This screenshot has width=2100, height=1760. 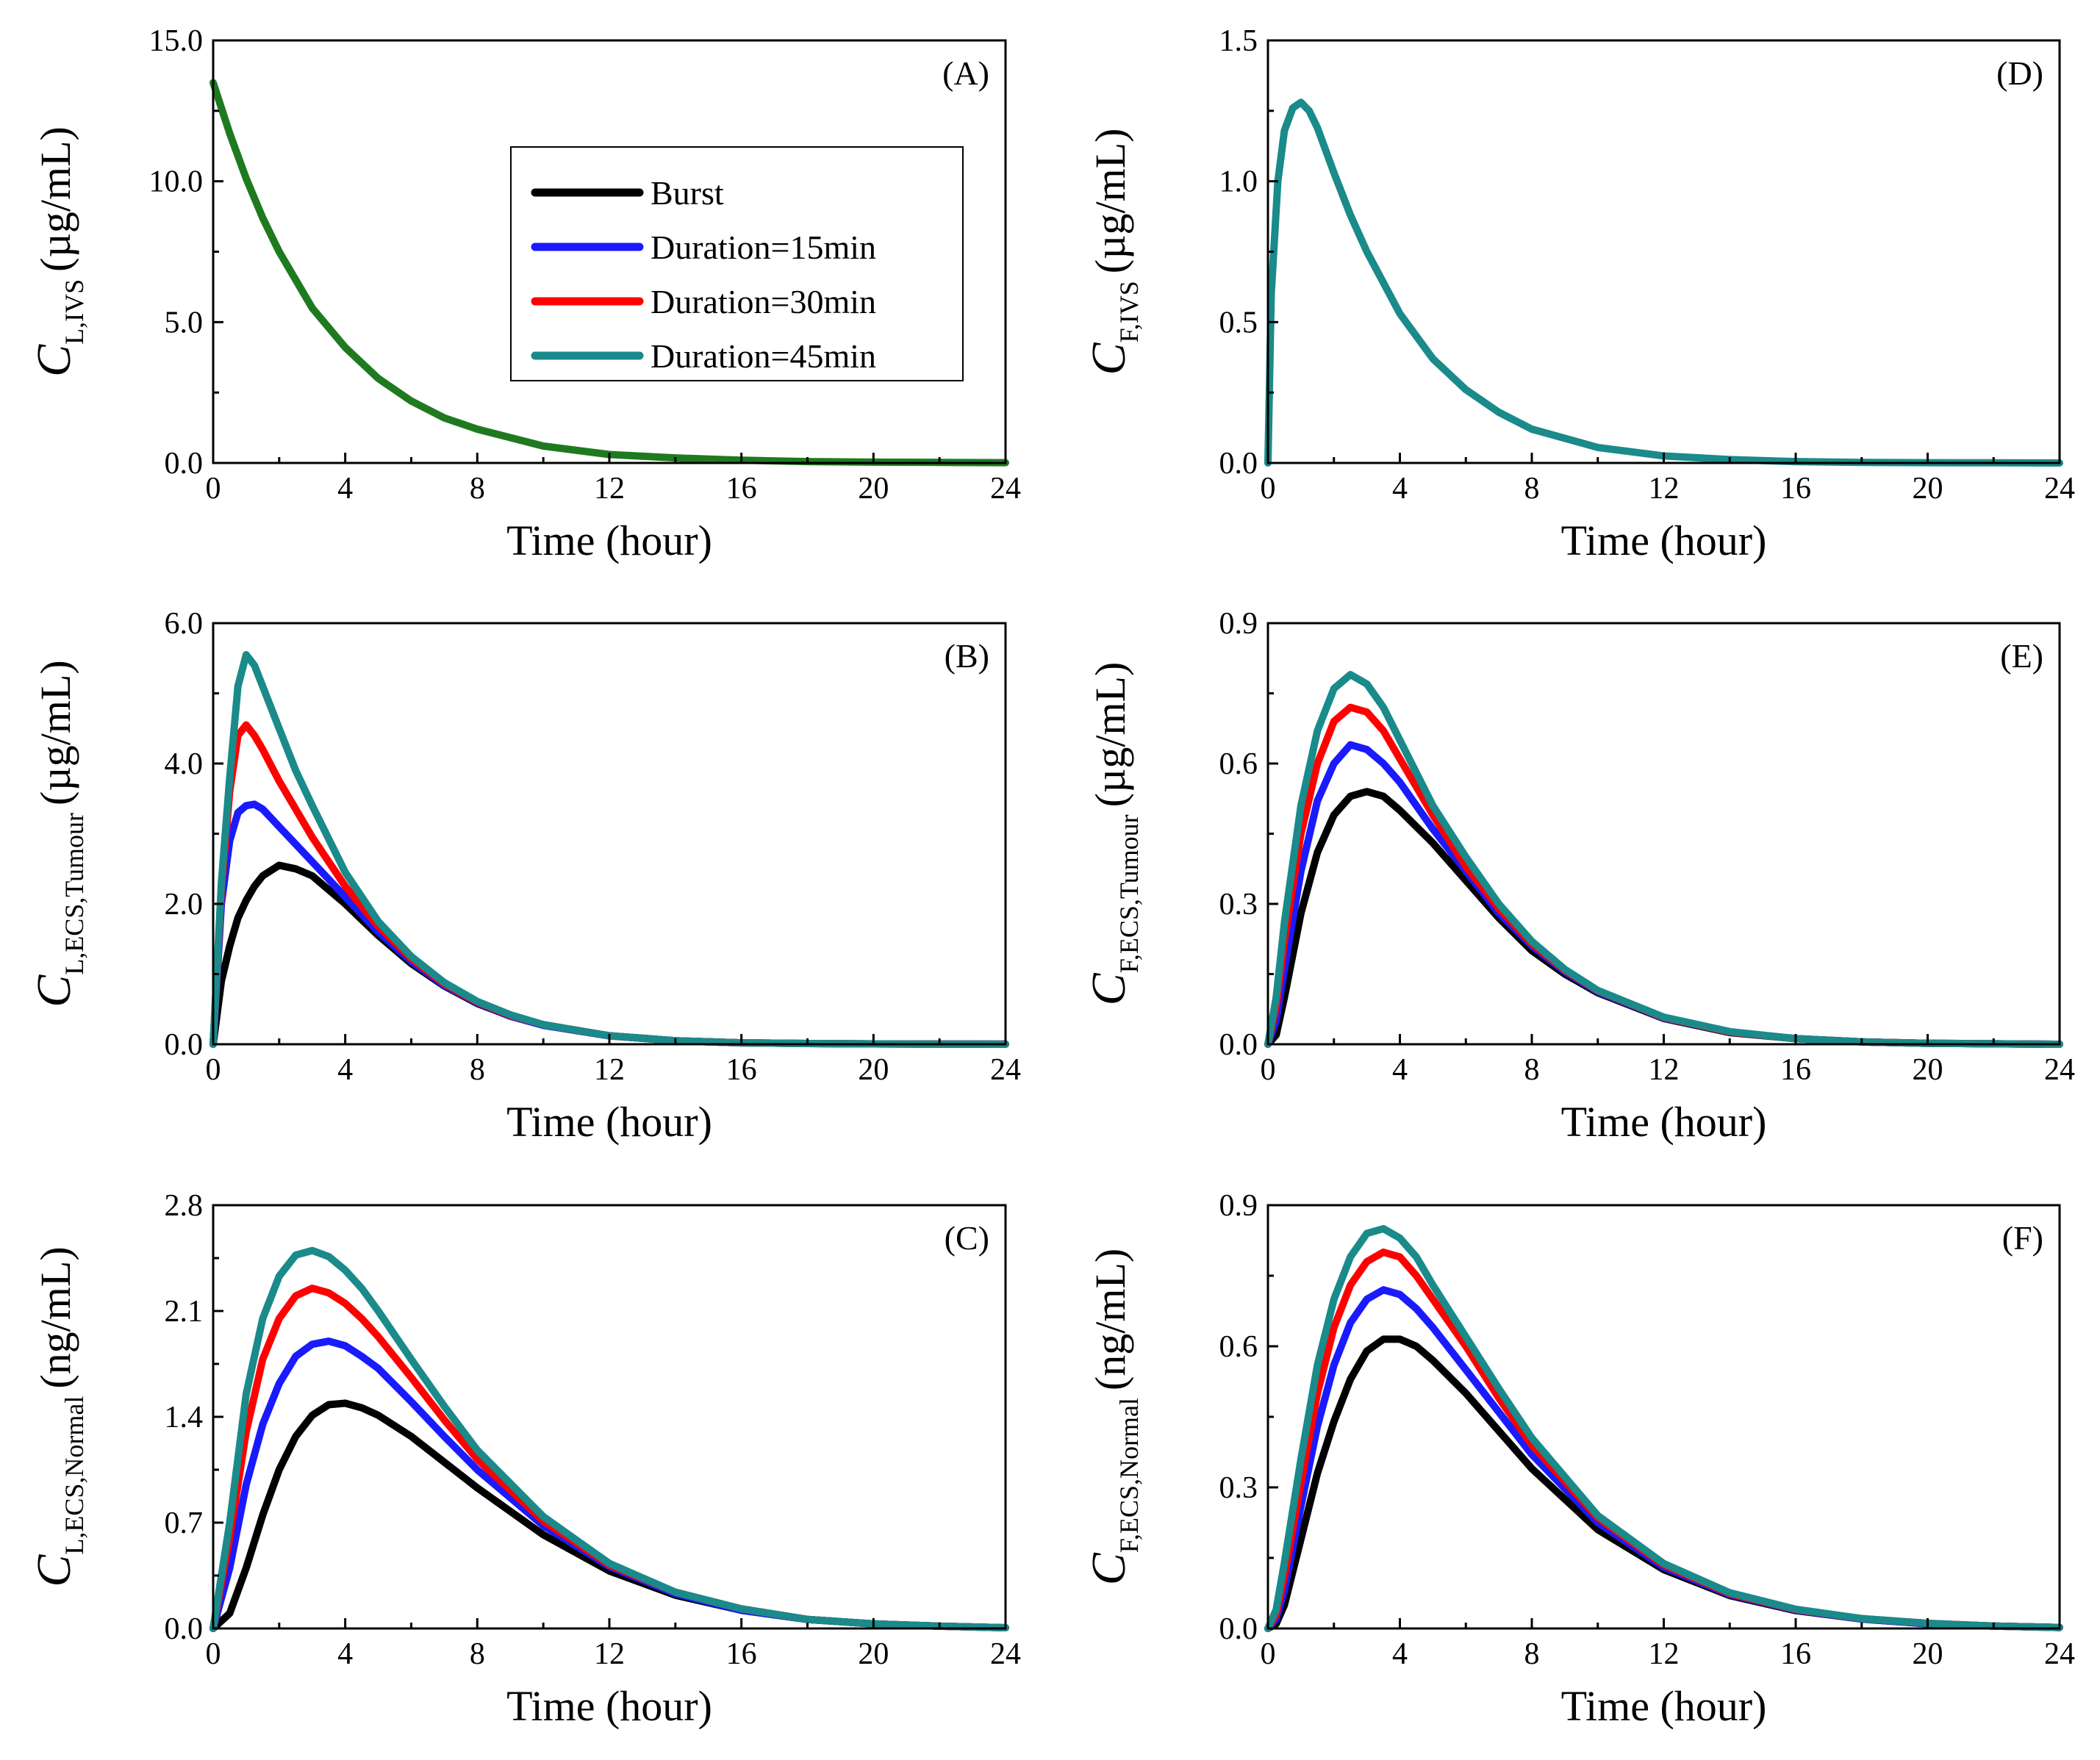 What do you see at coordinates (1238, 182) in the screenshot?
I see `y-tick-label-d: 1.0` at bounding box center [1238, 182].